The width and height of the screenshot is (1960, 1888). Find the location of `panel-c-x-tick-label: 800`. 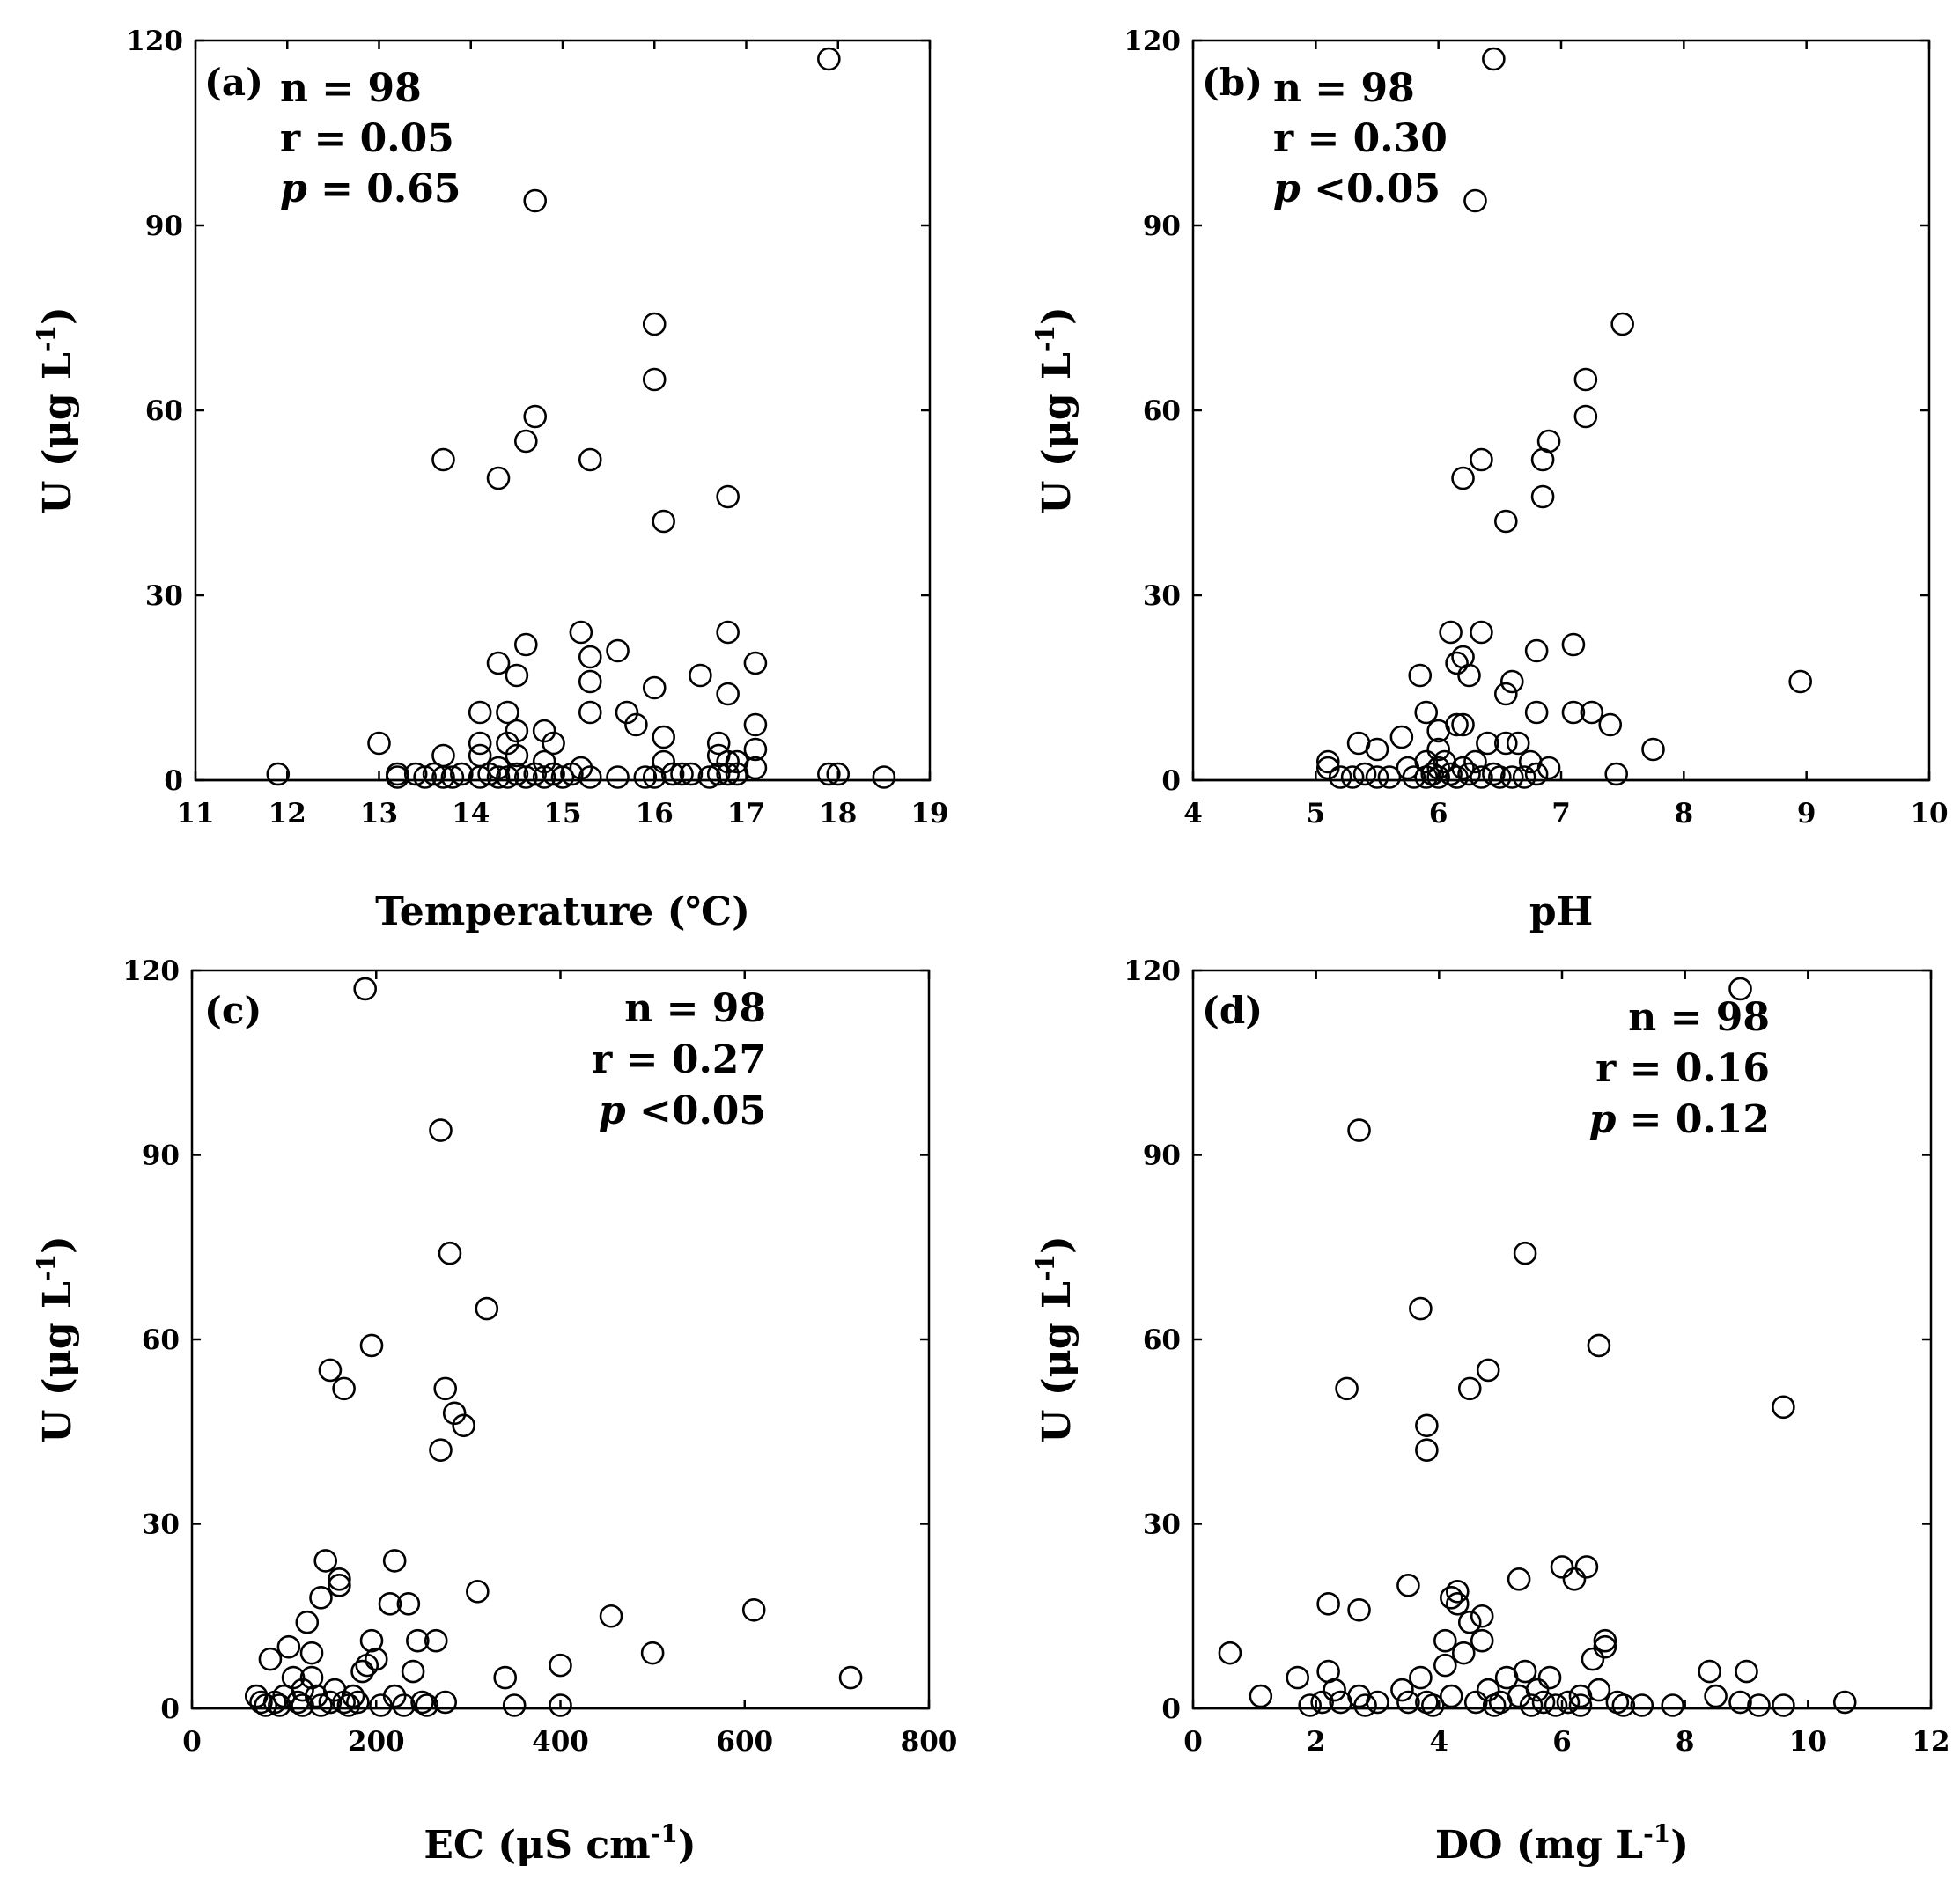

panel-c-x-tick-label: 800 is located at coordinates (929, 1742).